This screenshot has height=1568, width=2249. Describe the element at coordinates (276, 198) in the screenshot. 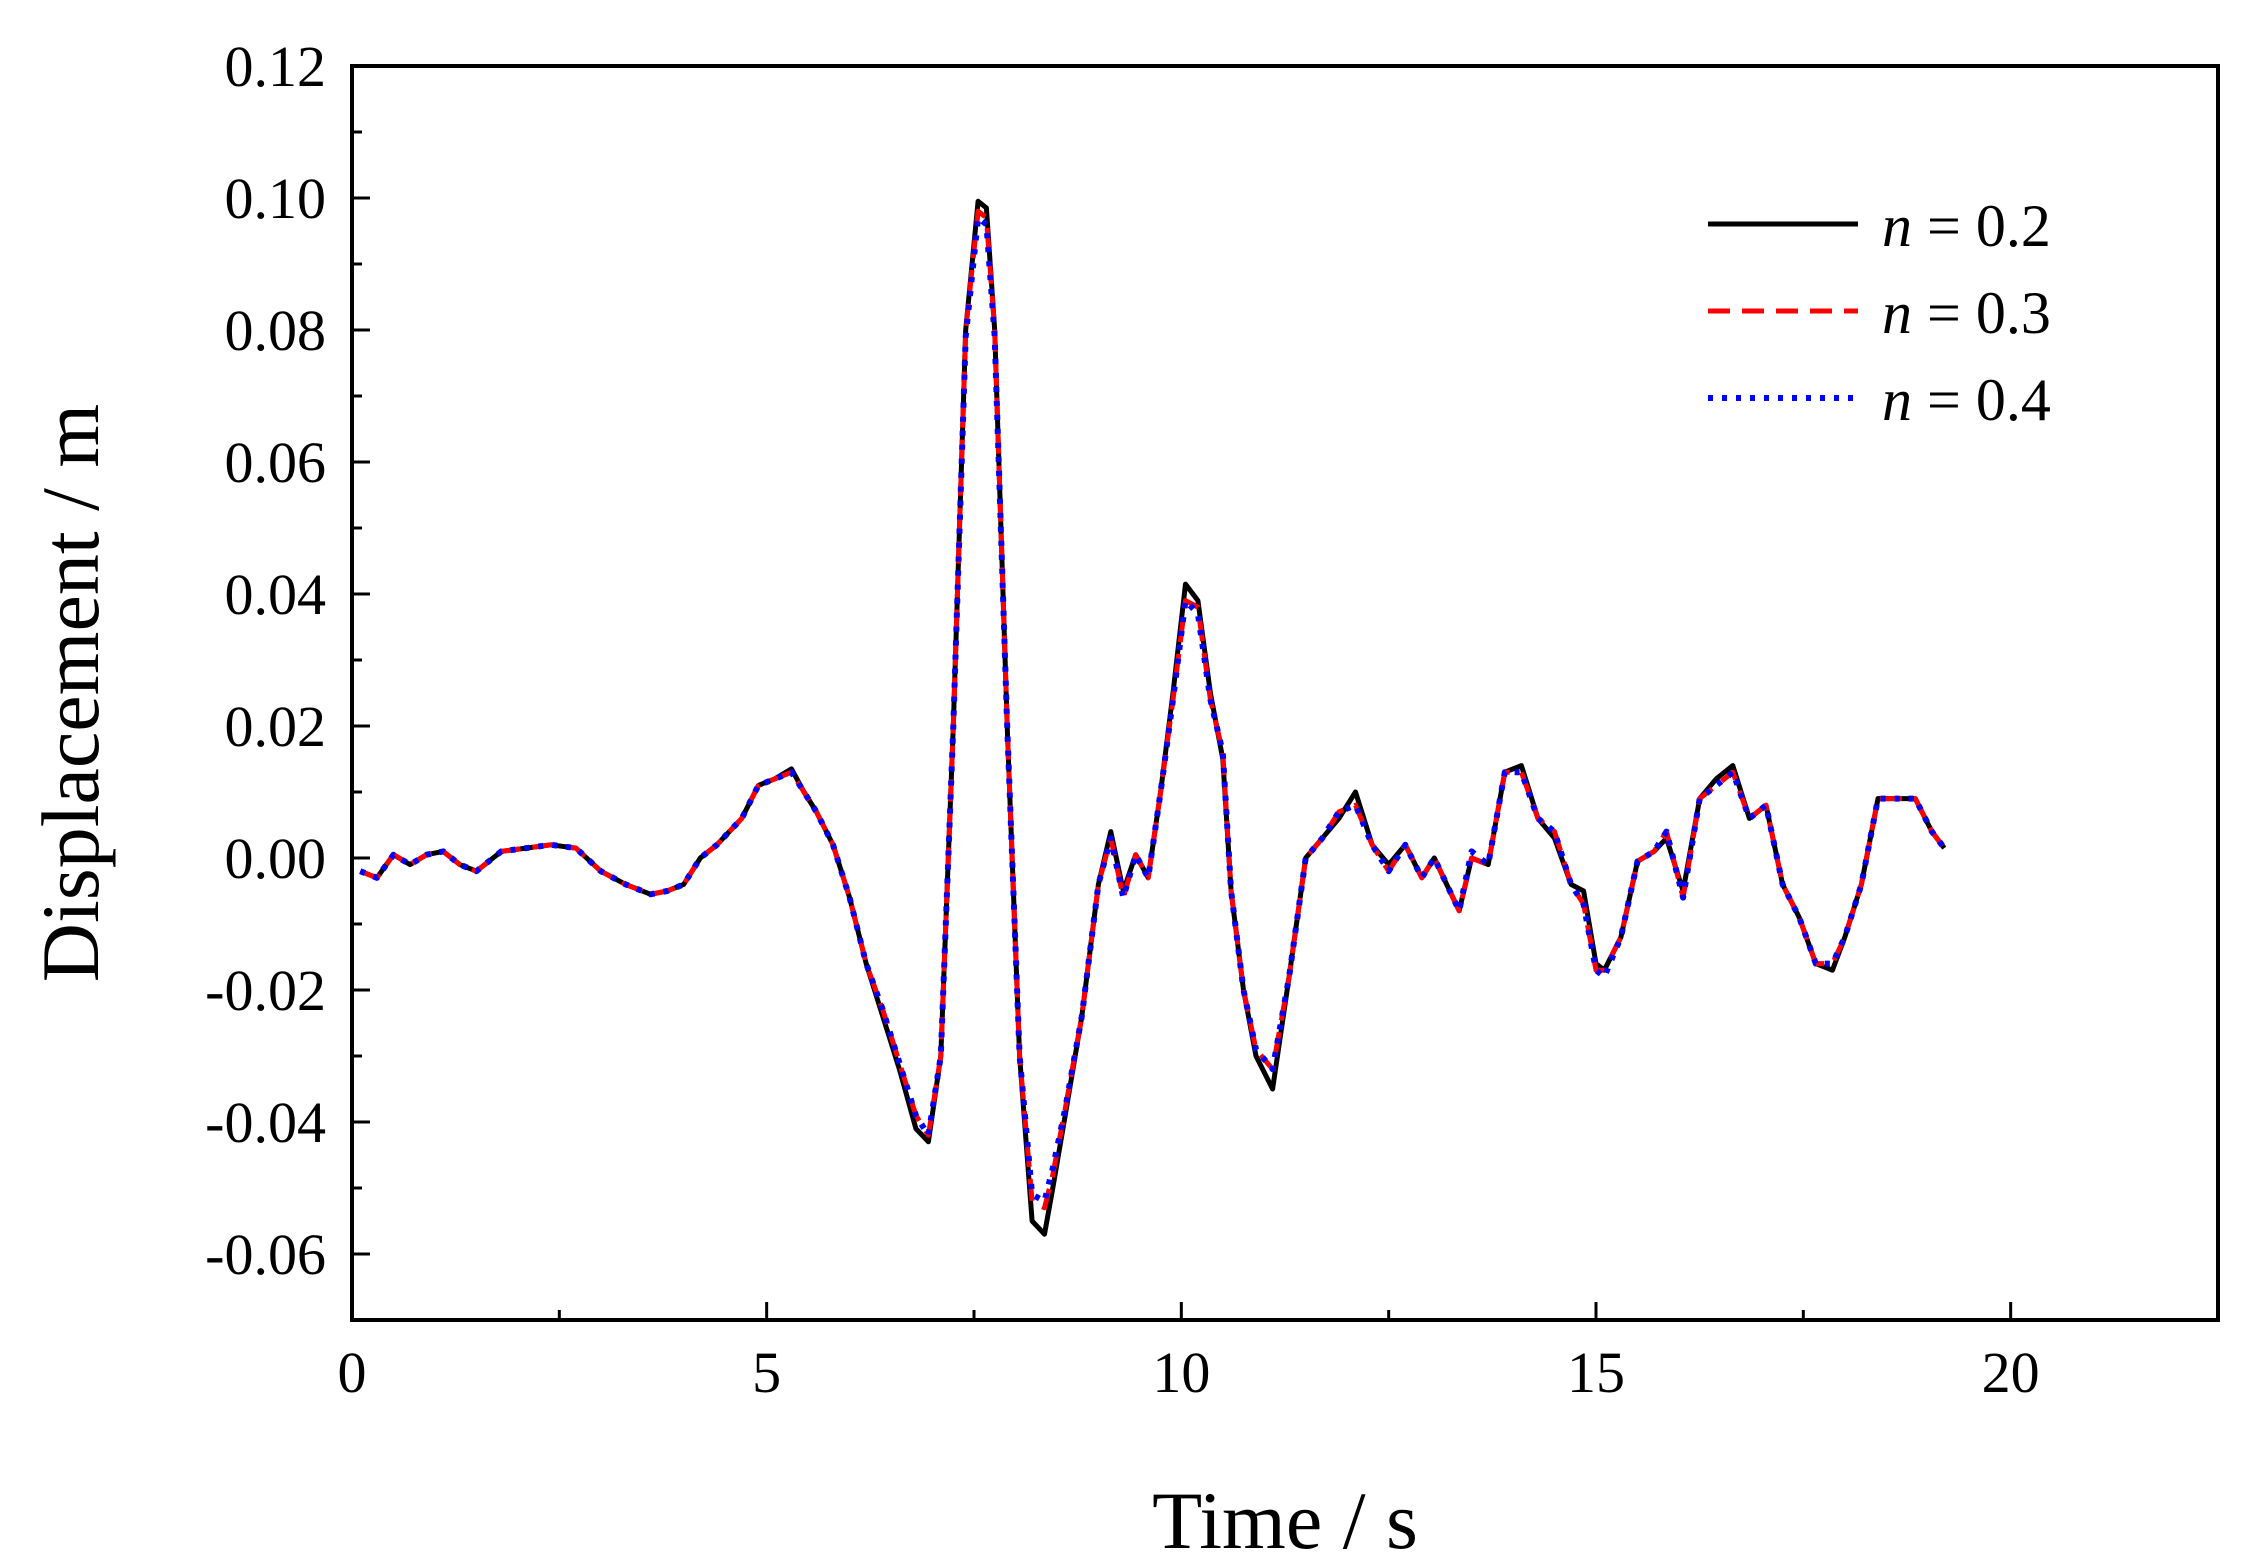

I see `y-tick-label: 0.10` at that location.